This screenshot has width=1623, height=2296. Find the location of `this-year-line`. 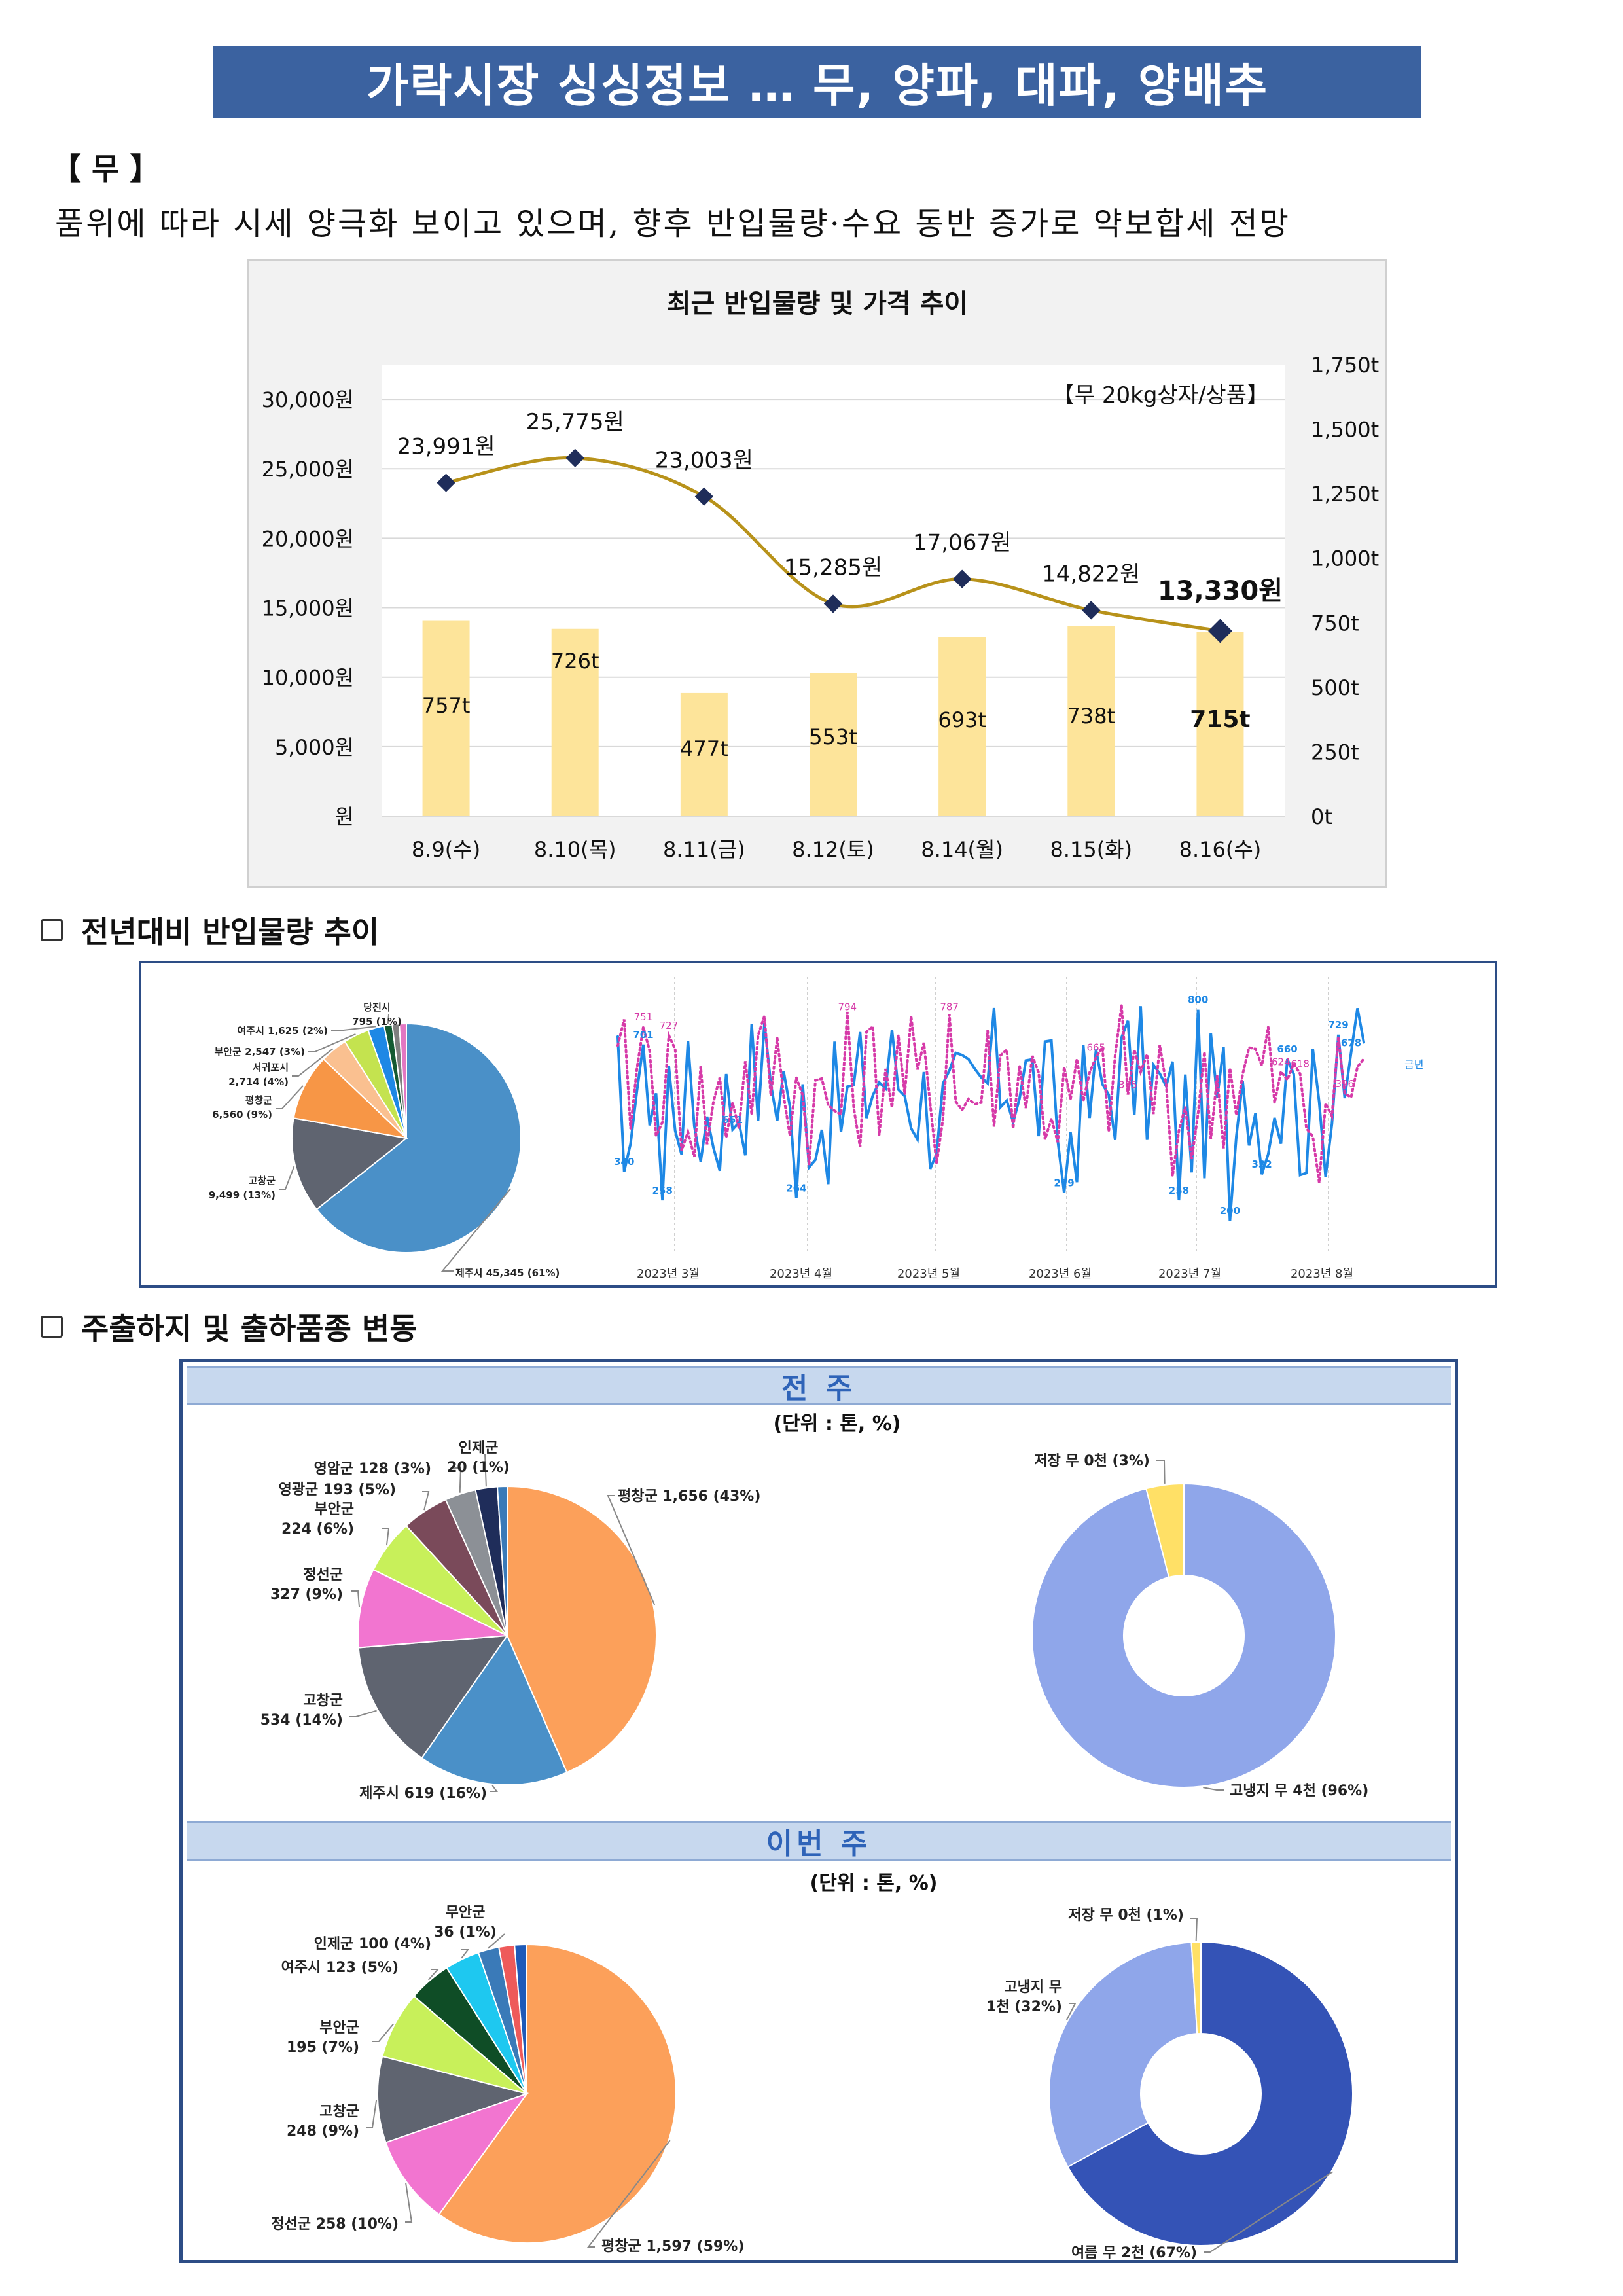

this-year-line is located at coordinates (991, 1113).